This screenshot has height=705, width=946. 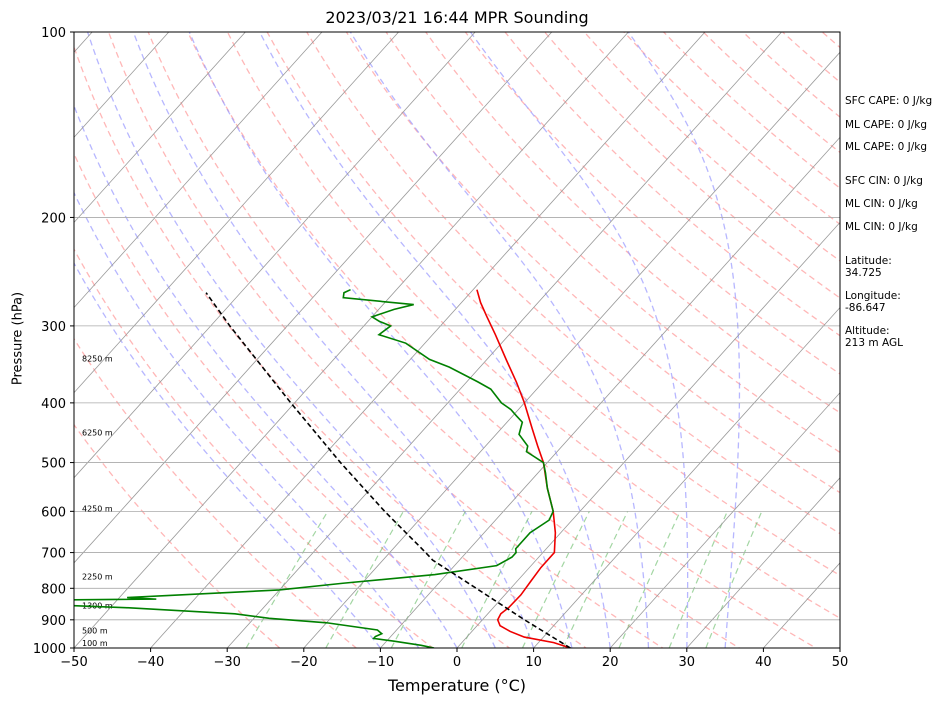 What do you see at coordinates (53, 464) in the screenshot?
I see `y-tick-label: 500` at bounding box center [53, 464].